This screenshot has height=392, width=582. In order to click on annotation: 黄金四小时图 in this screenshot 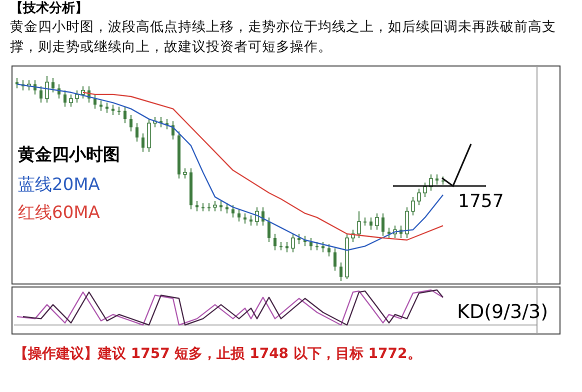, I will do `click(68, 155)`.